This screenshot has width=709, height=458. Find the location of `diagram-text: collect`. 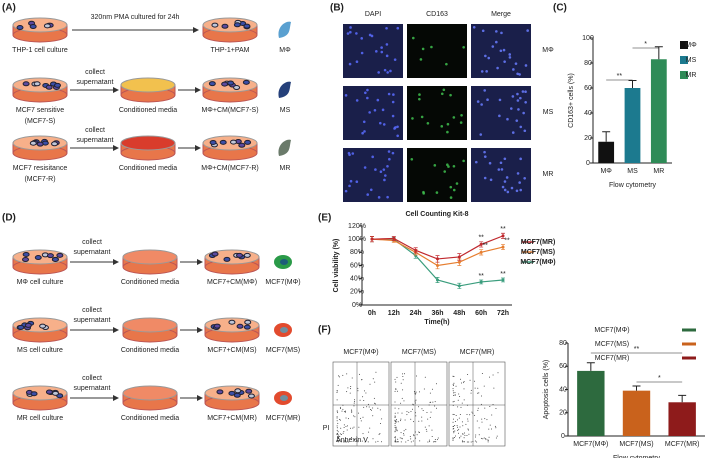

diagram-text: collect is located at coordinates (92, 310).